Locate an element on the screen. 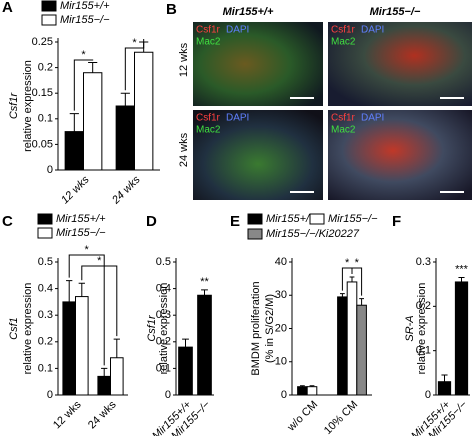 The image size is (474, 436). y-tick-label: 20 is located at coordinates (281, 328).